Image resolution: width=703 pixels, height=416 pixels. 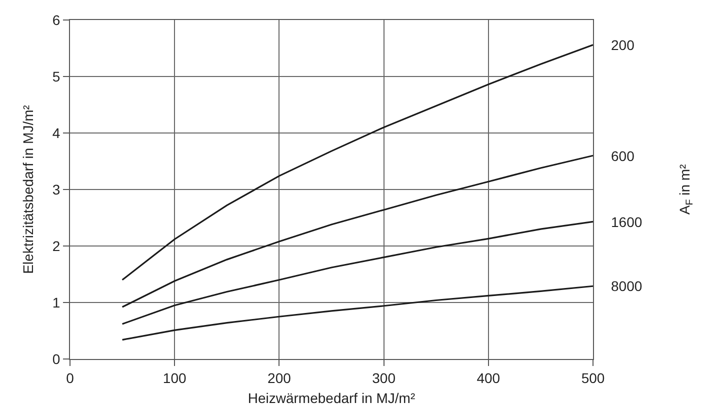 What do you see at coordinates (56, 302) in the screenshot?
I see `y-tick-label: 1` at bounding box center [56, 302].